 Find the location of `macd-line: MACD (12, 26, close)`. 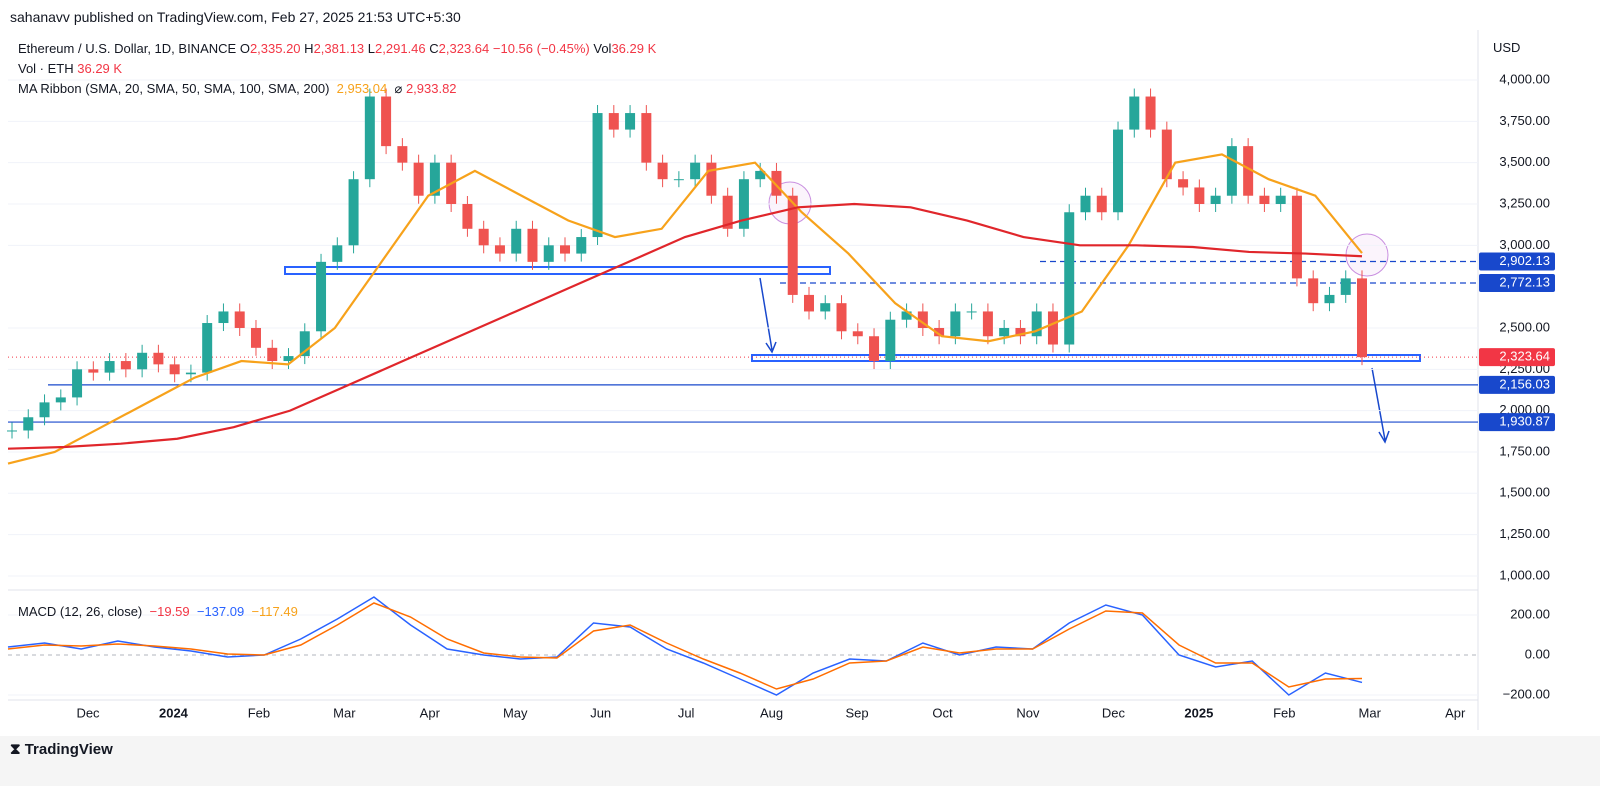

macd-line: MACD (12, 26, close) is located at coordinates (80, 611).